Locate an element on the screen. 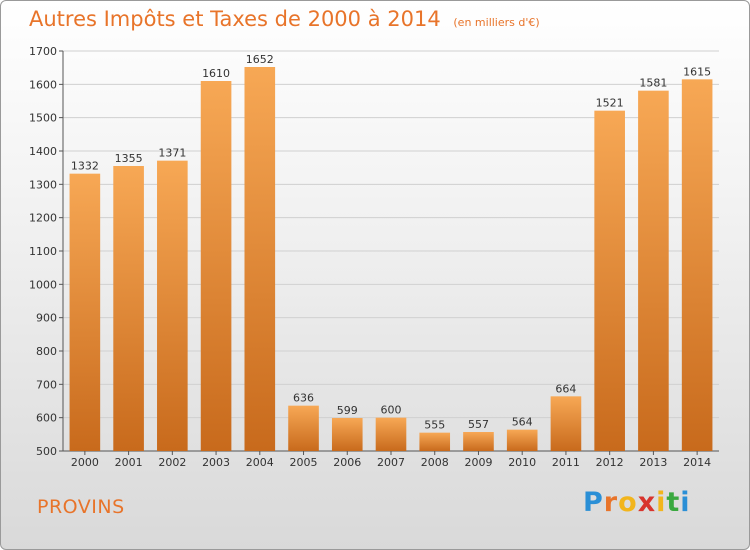  x-tick-label: 2011 is located at coordinates (566, 462).